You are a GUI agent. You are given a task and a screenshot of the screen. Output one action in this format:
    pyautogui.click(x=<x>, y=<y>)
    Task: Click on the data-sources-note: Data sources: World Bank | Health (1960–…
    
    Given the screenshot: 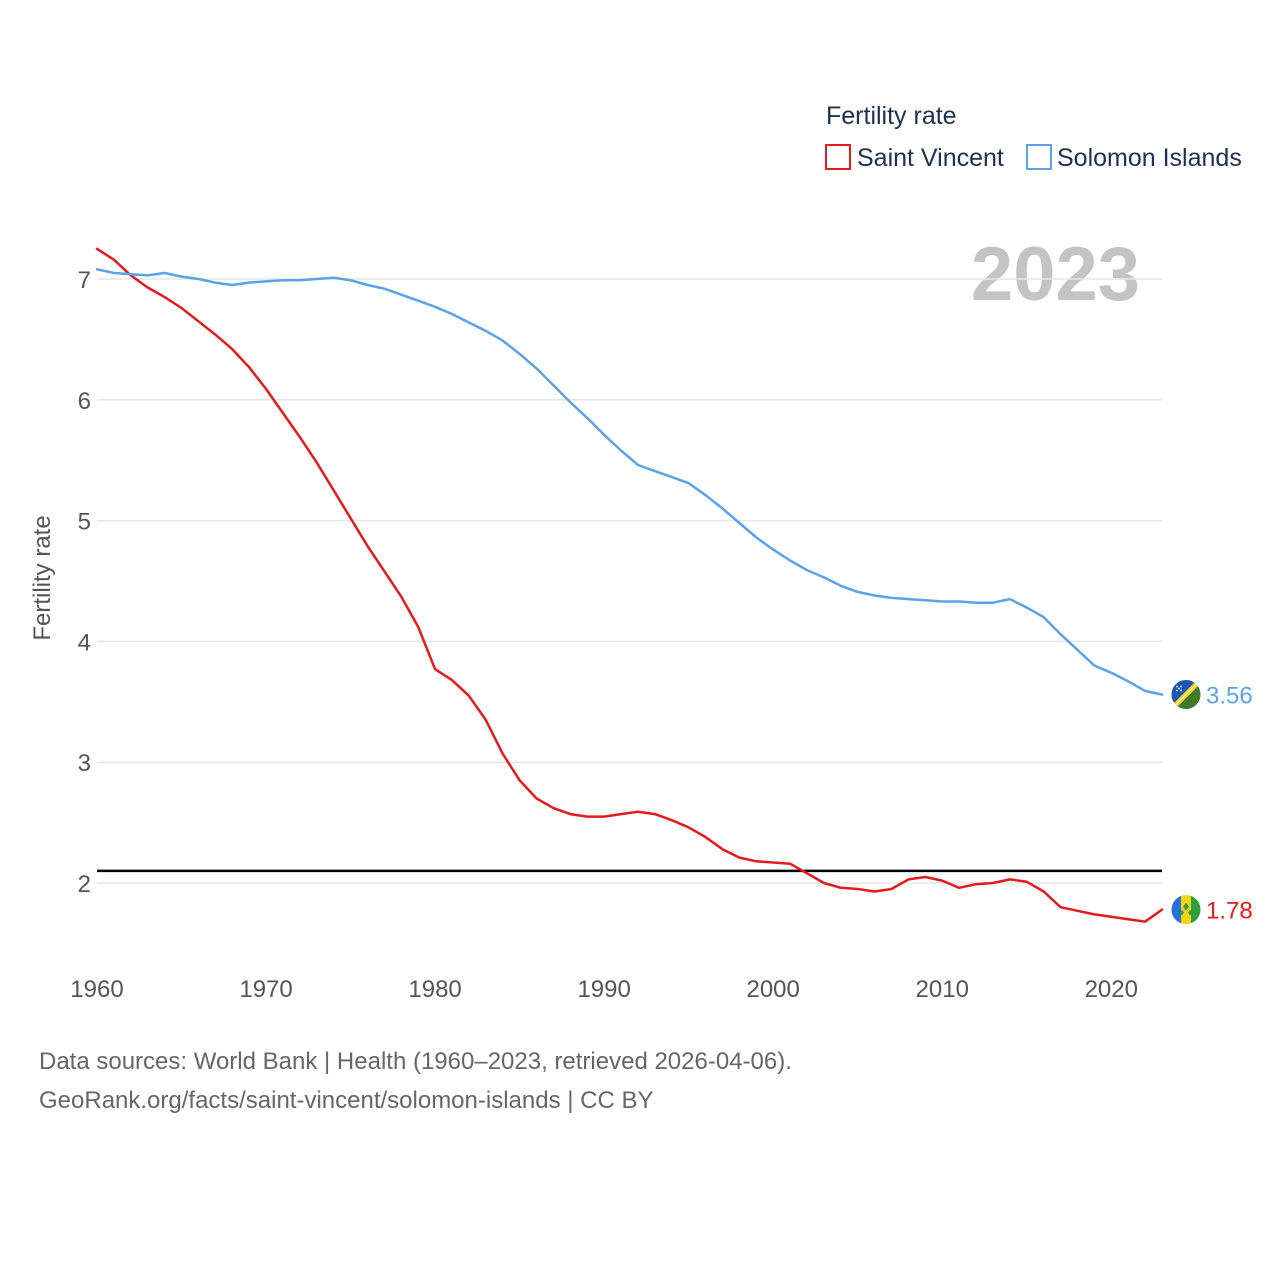 What is the action you would take?
    pyautogui.click(x=415, y=1061)
    